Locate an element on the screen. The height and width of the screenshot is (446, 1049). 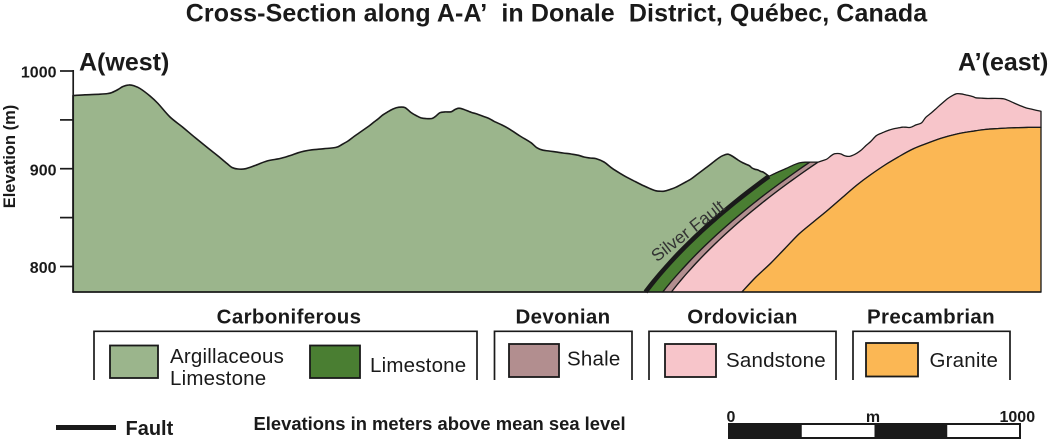
svg-text: Sandstone is located at coordinates (776, 360).